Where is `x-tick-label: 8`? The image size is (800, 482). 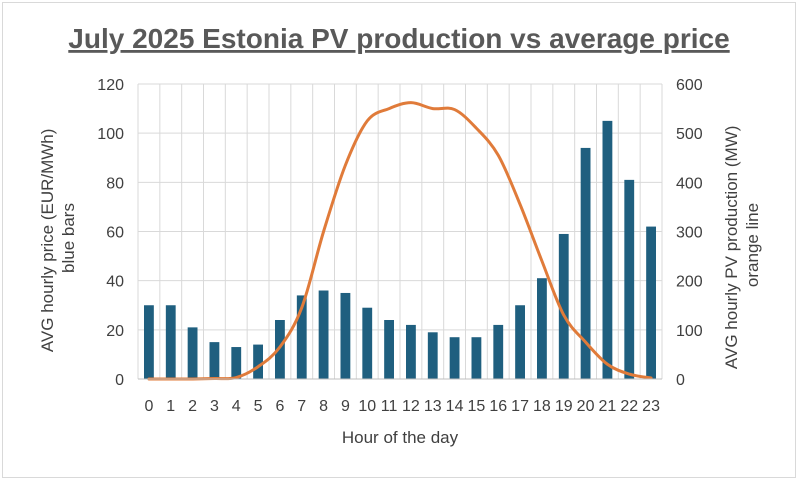
x-tick-label: 8 is located at coordinates (323, 406).